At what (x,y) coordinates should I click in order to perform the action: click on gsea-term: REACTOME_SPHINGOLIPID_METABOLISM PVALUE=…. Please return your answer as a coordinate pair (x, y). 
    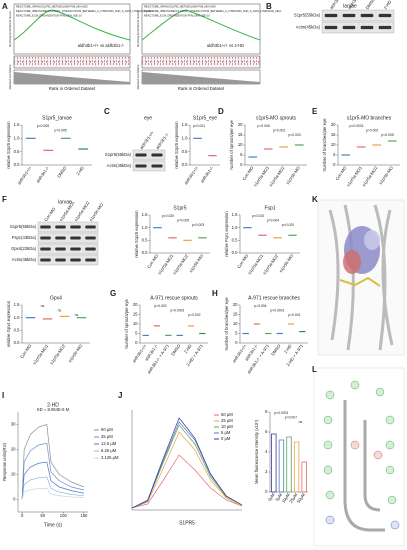
    Looking at the image, I should click on (180, 7).